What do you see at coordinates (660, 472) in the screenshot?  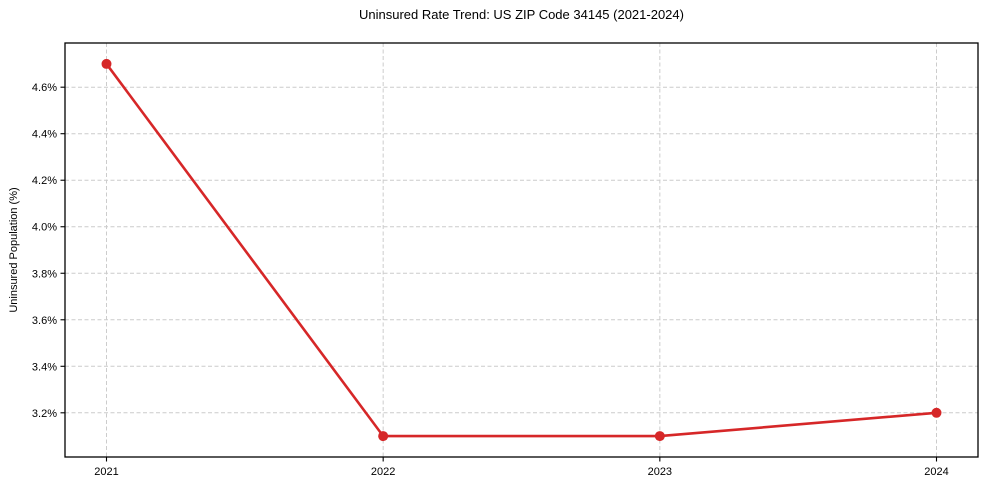 I see `x-tick-label: 2023` at bounding box center [660, 472].